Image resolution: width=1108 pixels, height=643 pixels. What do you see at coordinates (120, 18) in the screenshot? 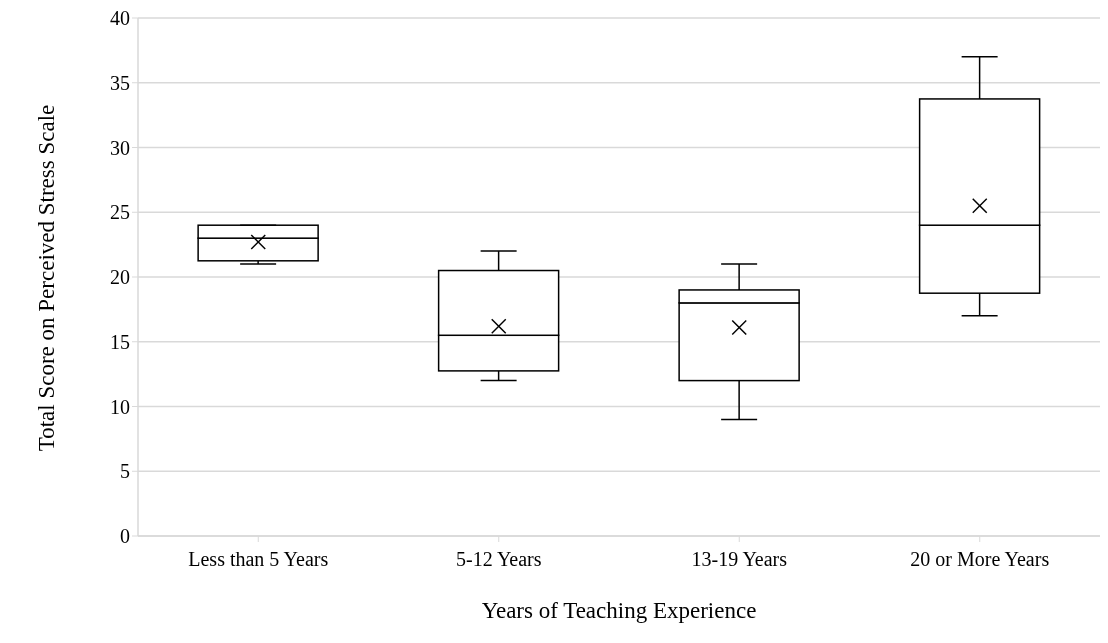
I see `y-tick-label: 40` at bounding box center [120, 18].